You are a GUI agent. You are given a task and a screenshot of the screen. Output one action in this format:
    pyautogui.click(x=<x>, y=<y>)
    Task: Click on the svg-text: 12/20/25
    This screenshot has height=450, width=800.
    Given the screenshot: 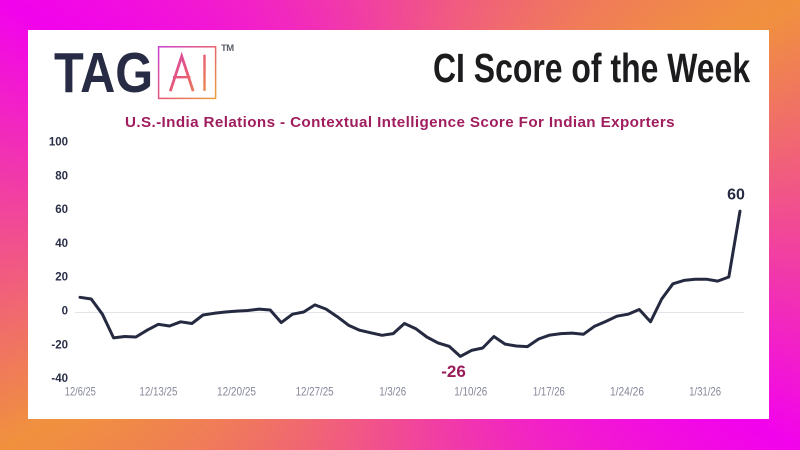 What is the action you would take?
    pyautogui.click(x=236, y=392)
    